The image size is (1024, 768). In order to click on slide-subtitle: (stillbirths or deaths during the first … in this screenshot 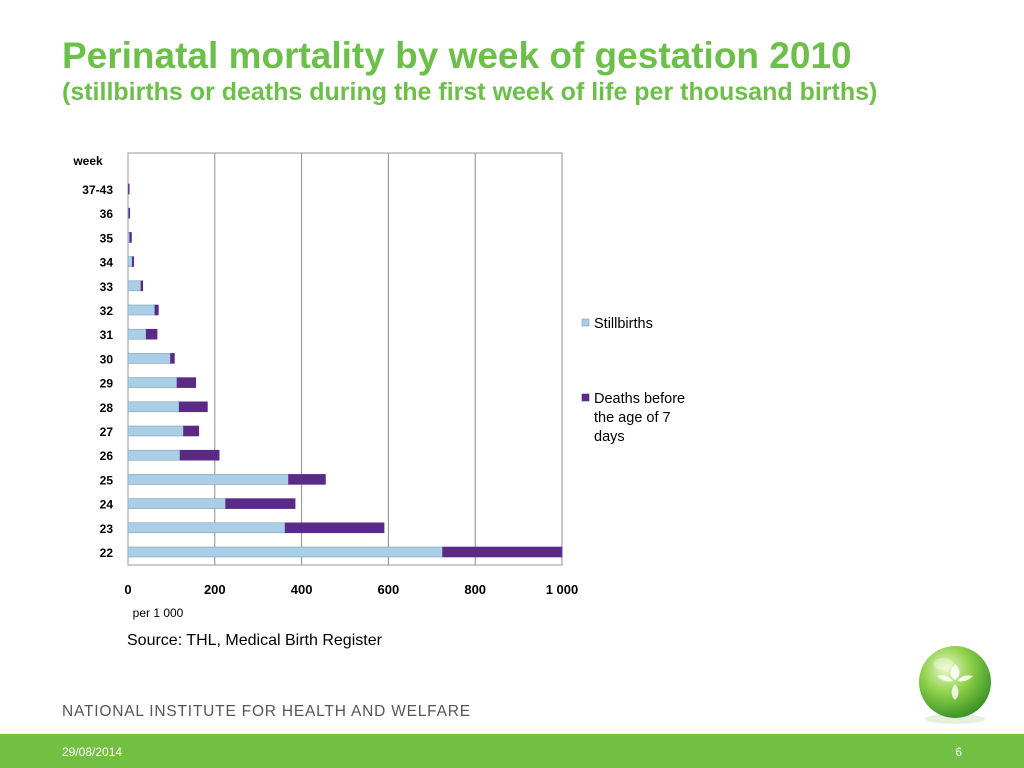, I will do `click(470, 92)`.